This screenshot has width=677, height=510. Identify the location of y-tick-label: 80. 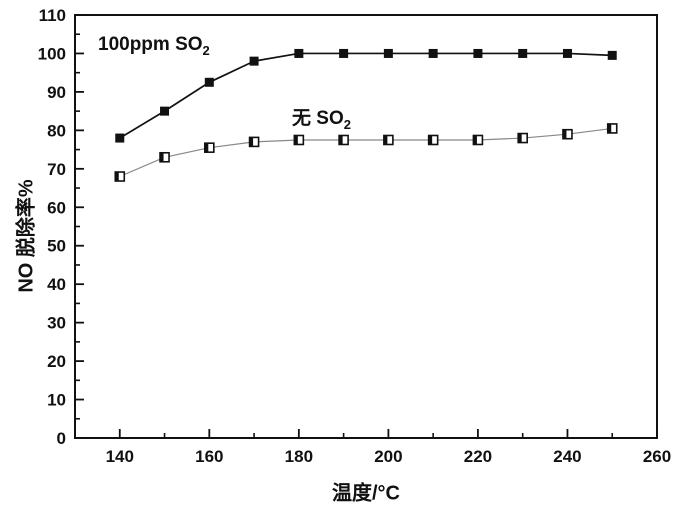
(56, 130).